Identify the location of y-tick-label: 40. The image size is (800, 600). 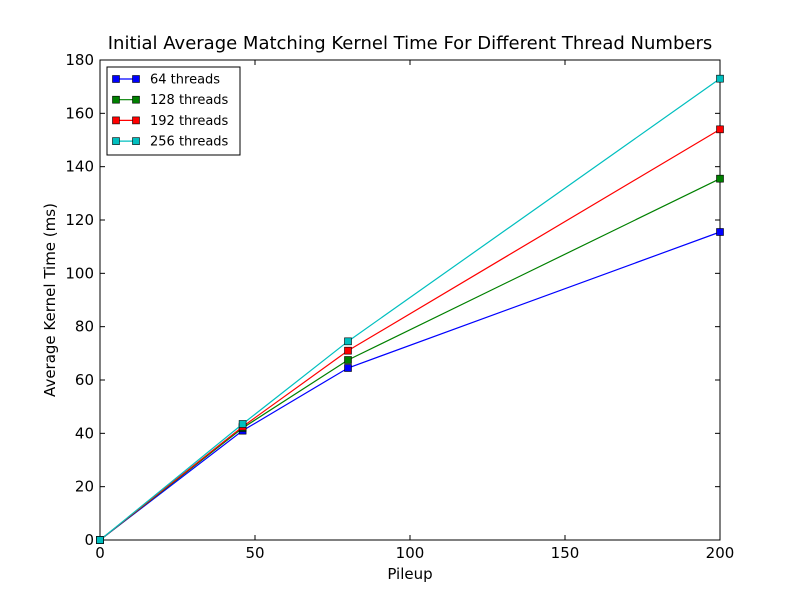
(84, 433).